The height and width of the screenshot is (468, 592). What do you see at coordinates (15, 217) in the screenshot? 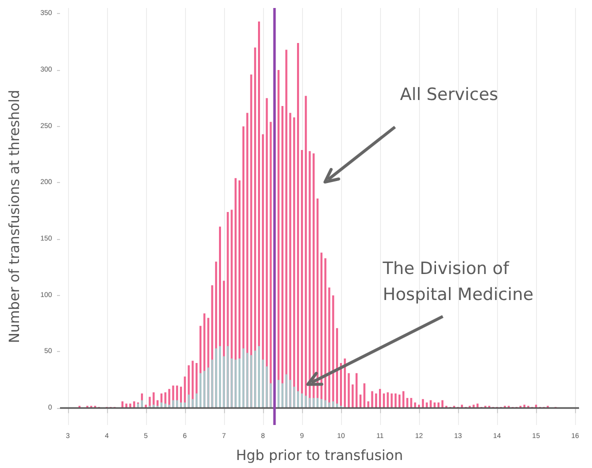
I see `y-axis-title: Number of transfusions at threshold` at bounding box center [15, 217].